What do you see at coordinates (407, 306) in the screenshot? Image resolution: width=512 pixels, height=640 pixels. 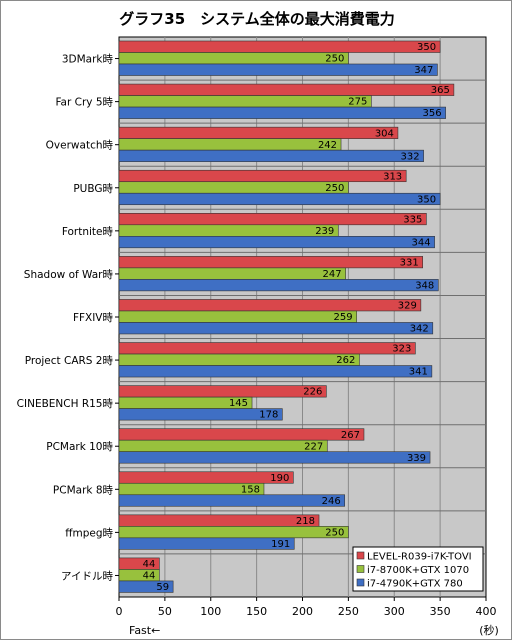 I see `data-label: 329` at bounding box center [407, 306].